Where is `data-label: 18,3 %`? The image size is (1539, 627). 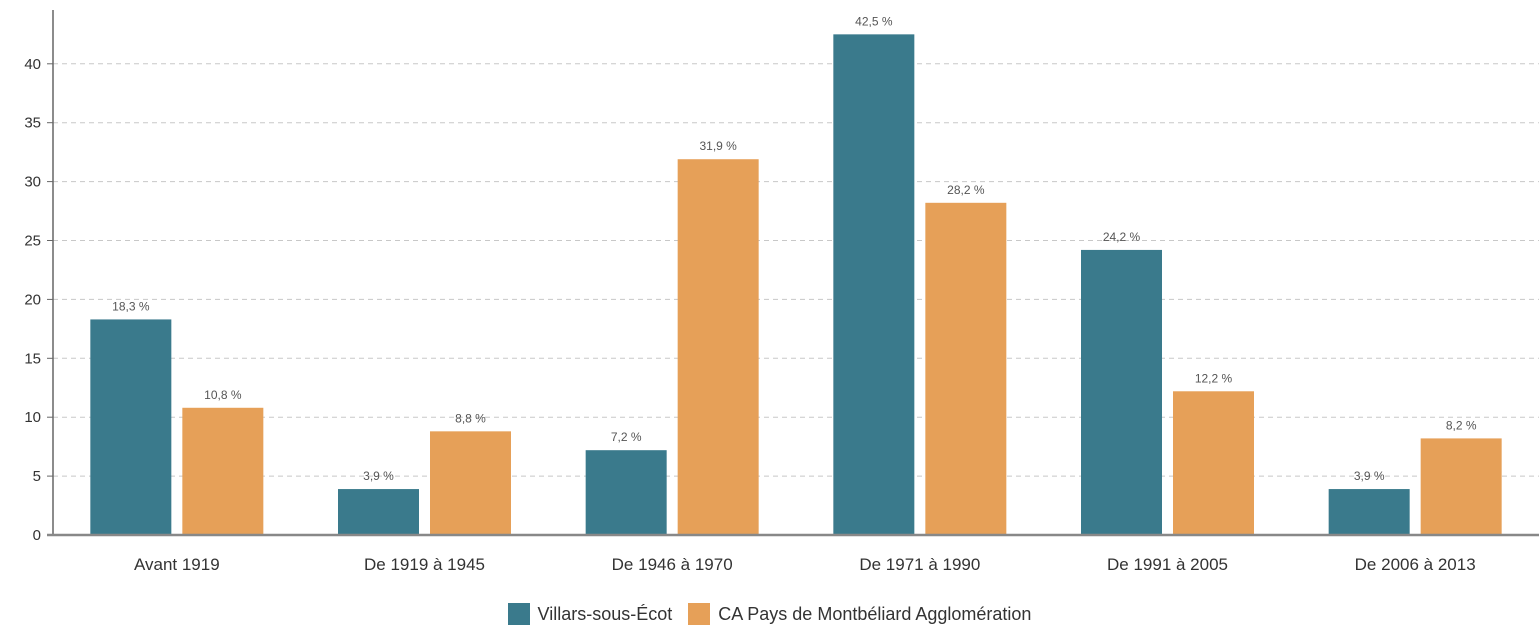 data-label: 18,3 % is located at coordinates (131, 306).